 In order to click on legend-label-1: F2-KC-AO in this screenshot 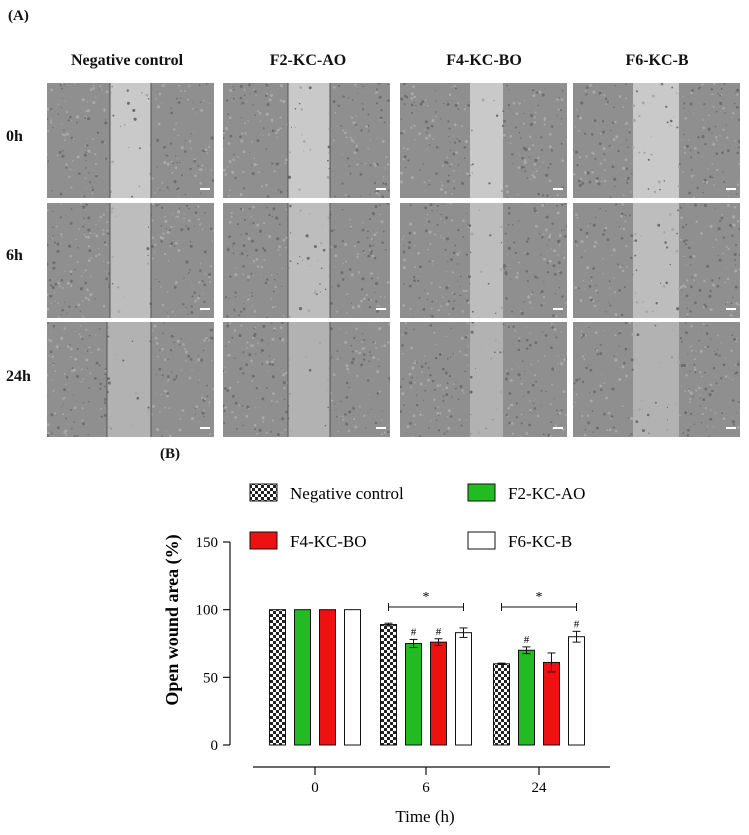, I will do `click(546, 493)`.